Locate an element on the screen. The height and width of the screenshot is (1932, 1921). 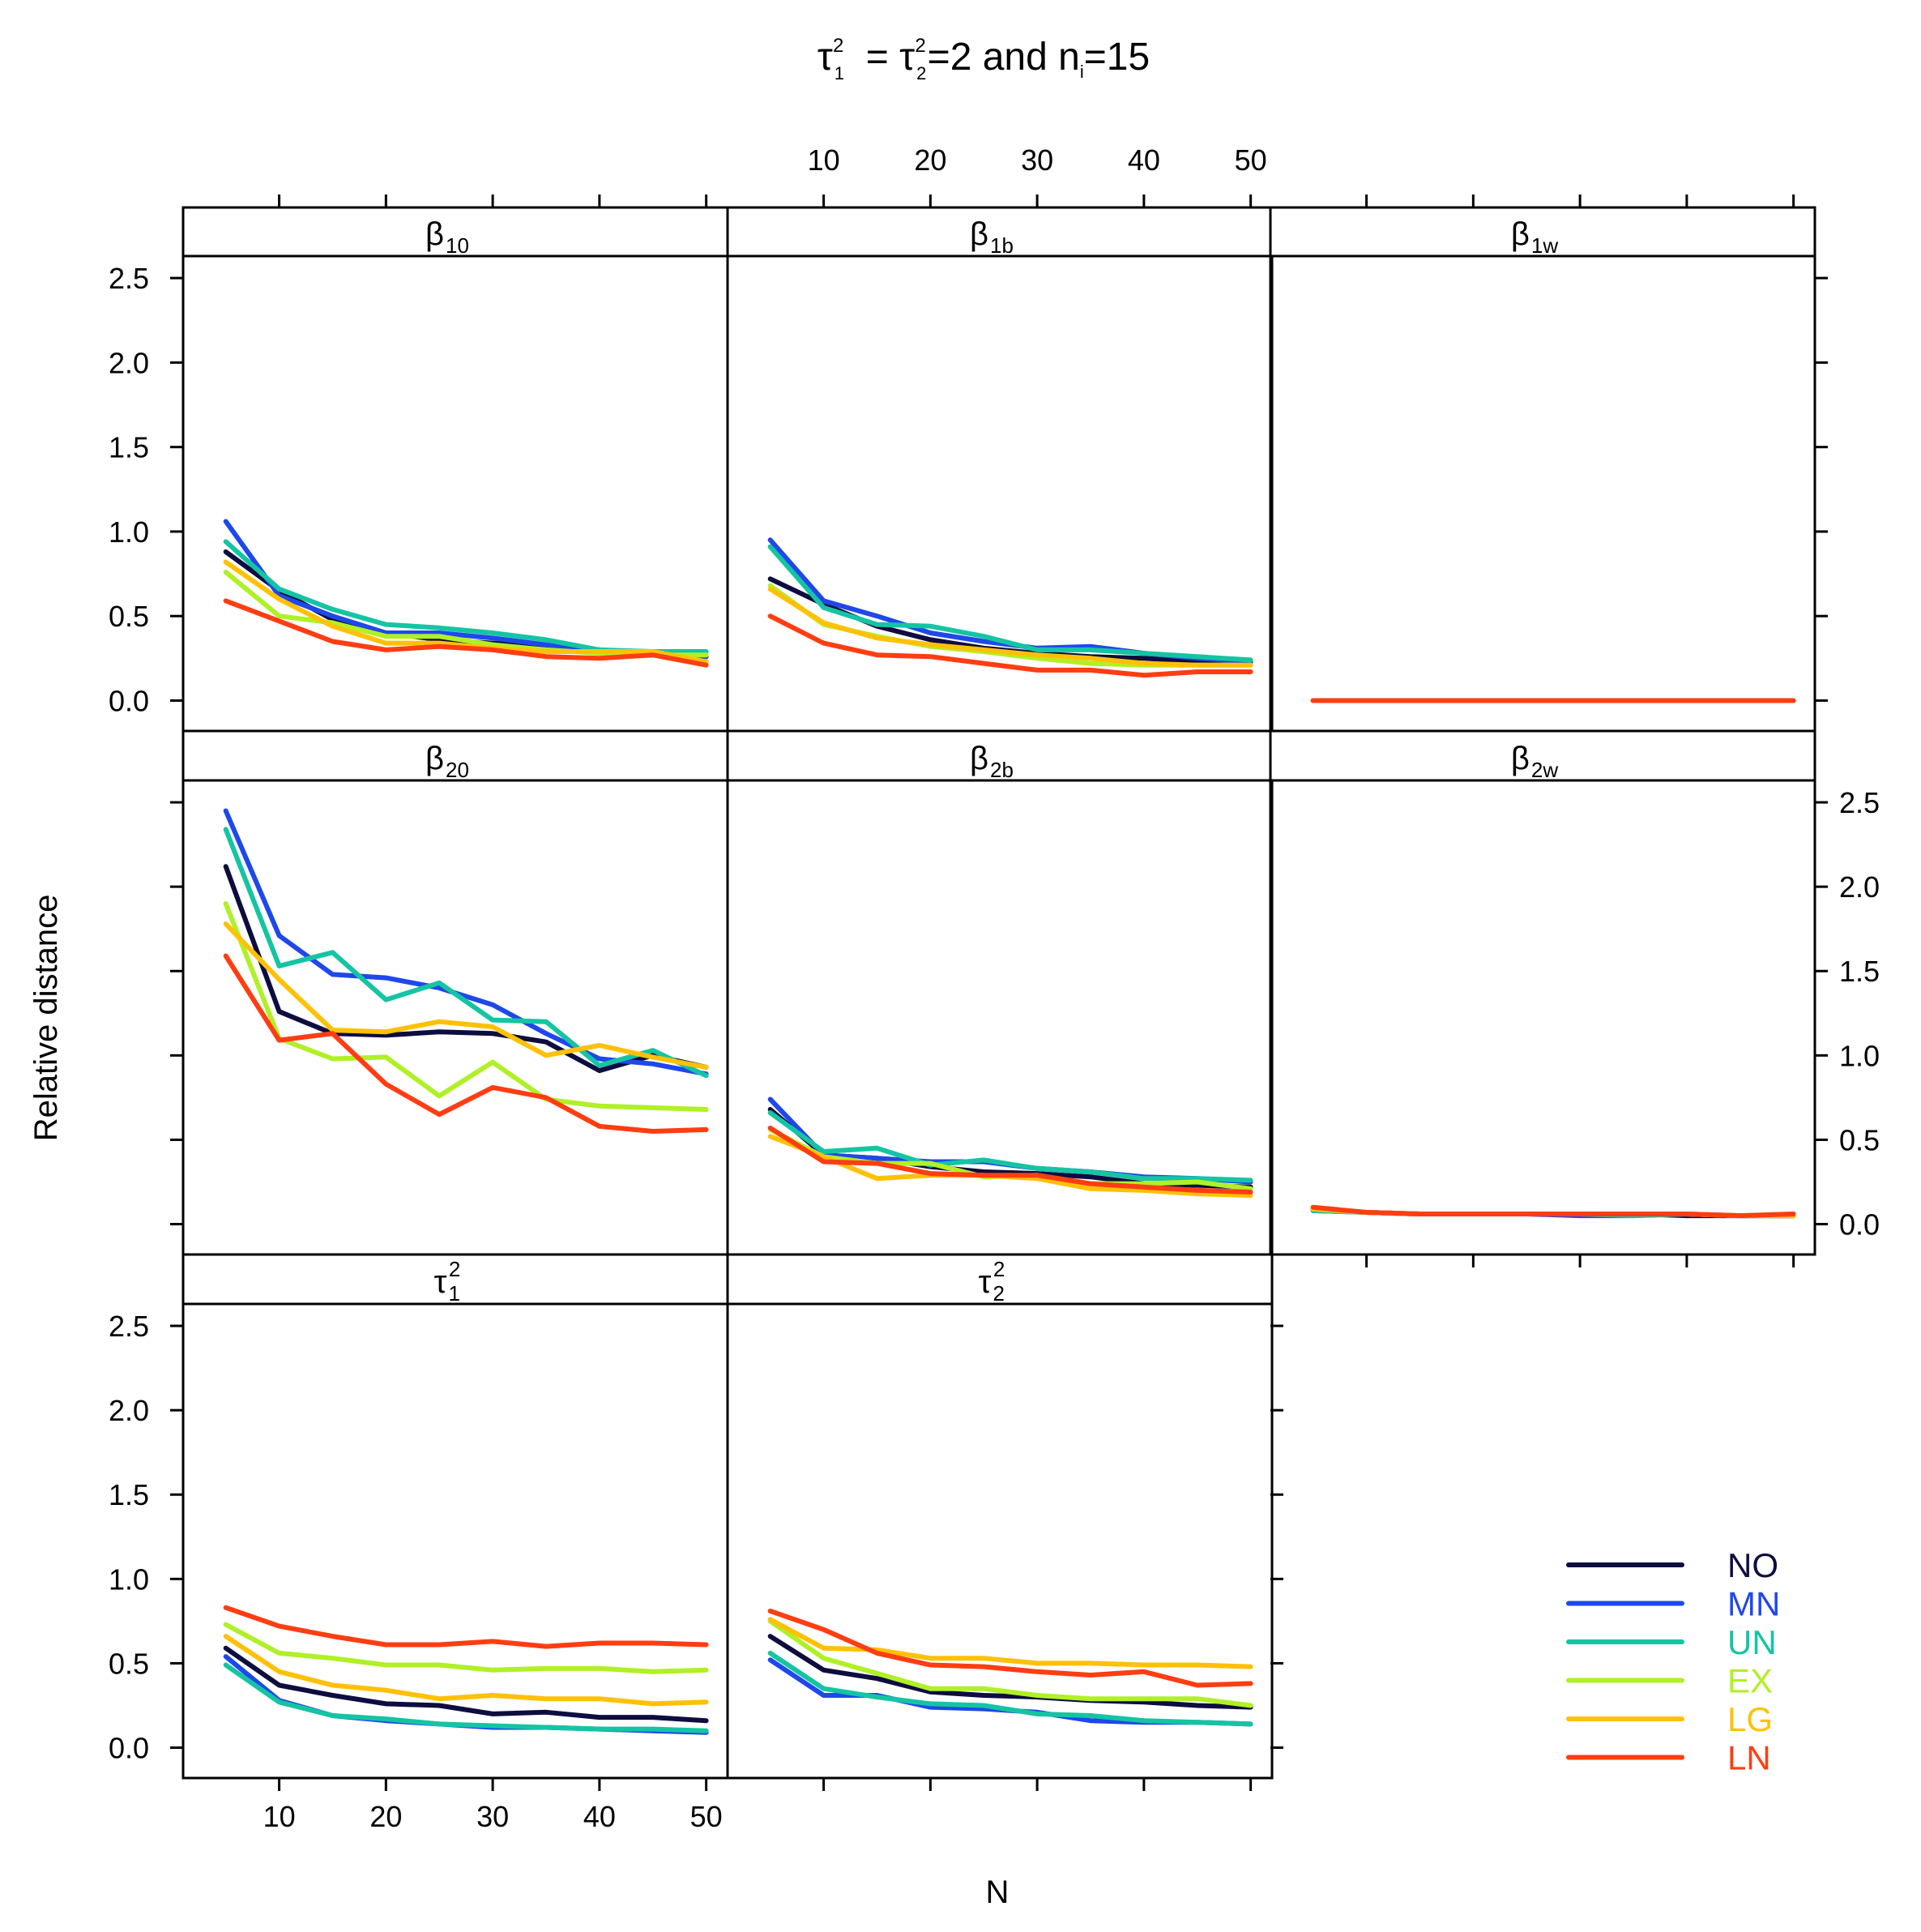
legend-item-ex: EX is located at coordinates (1670, 1681).